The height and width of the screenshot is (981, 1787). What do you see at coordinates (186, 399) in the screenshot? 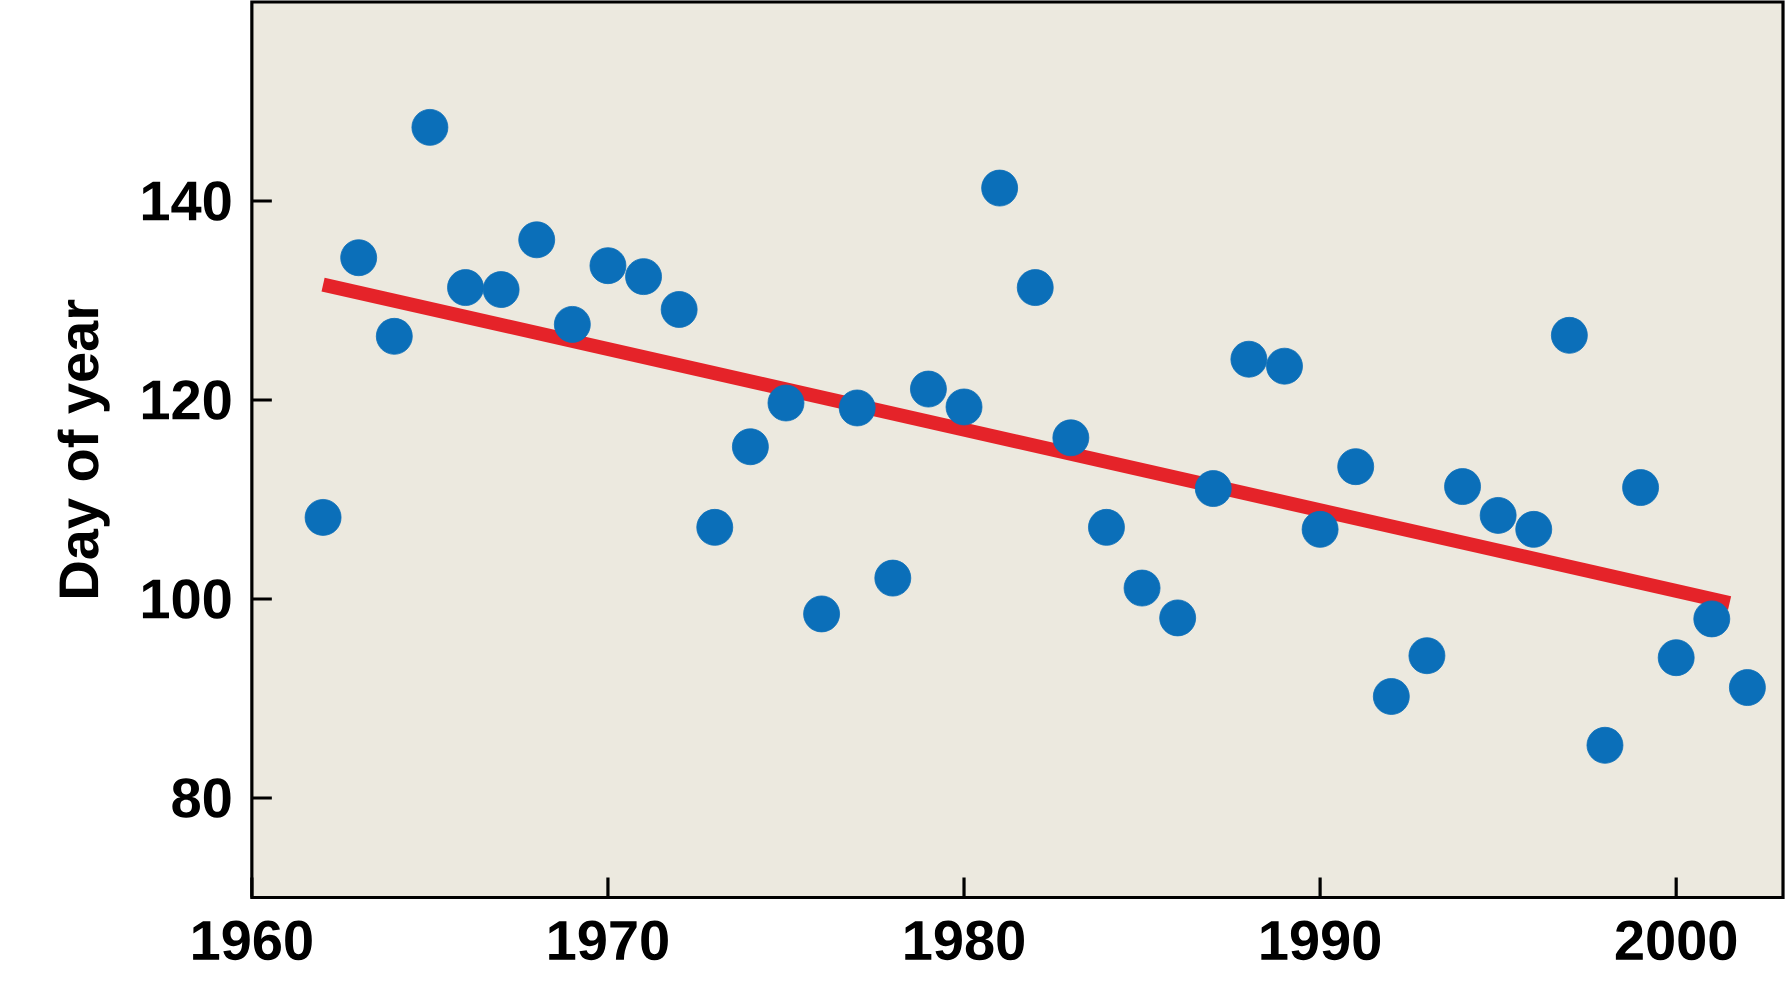
I see `y-tick-label: 120` at bounding box center [186, 399].